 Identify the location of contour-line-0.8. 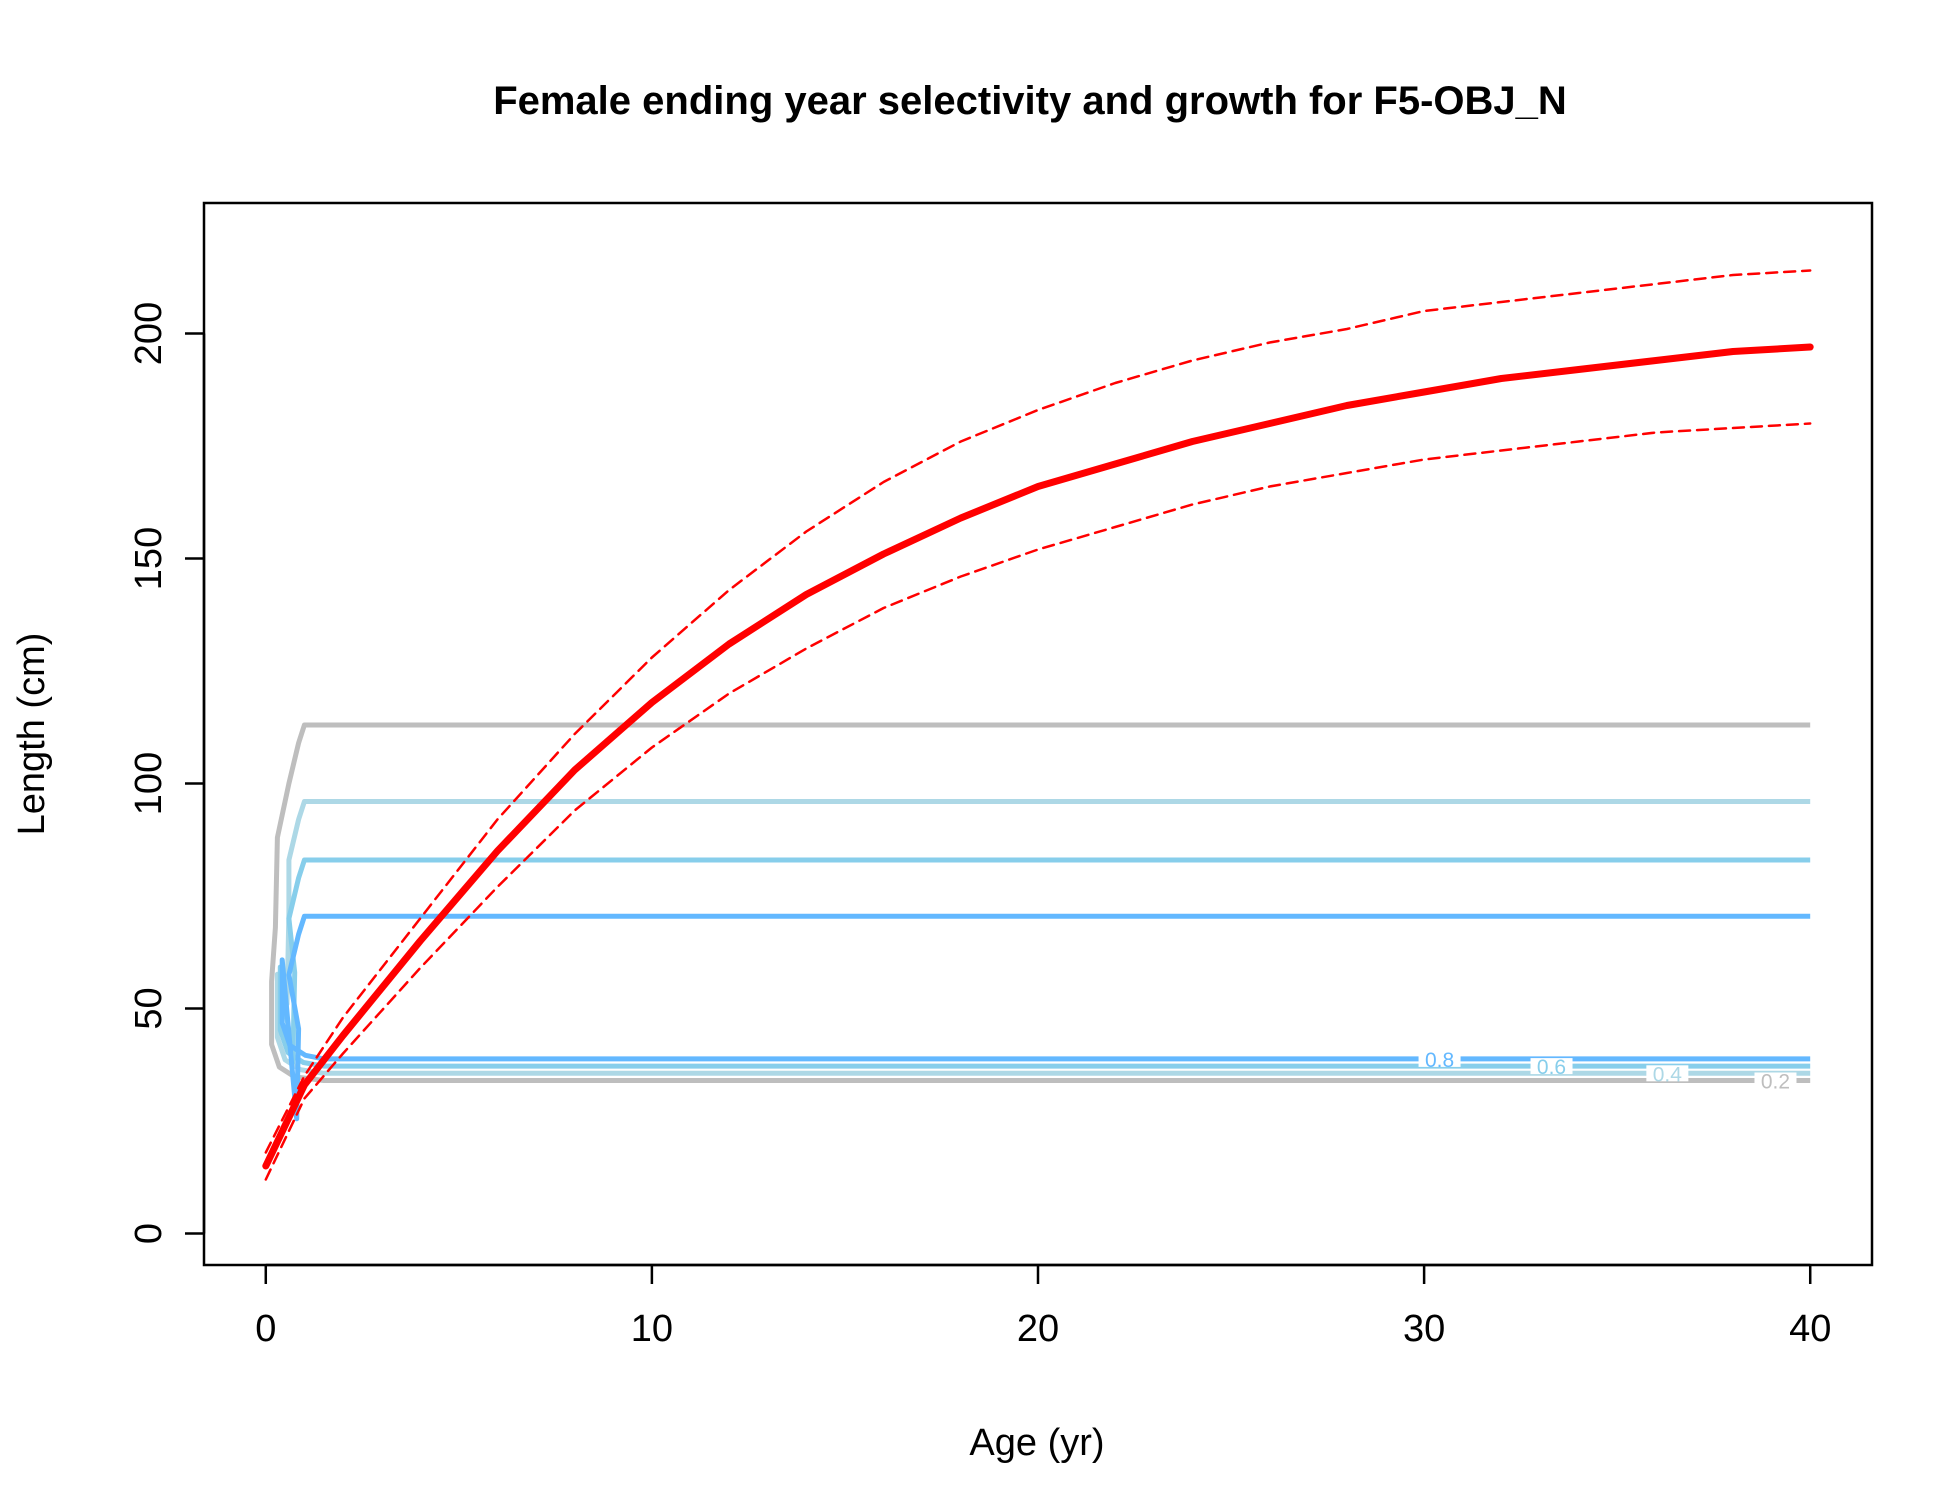
(1045, 1017).